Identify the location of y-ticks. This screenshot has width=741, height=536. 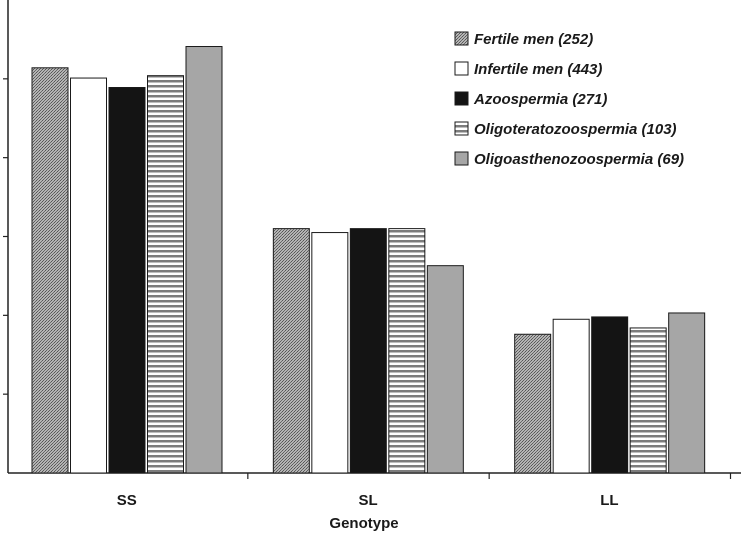
(5, 236).